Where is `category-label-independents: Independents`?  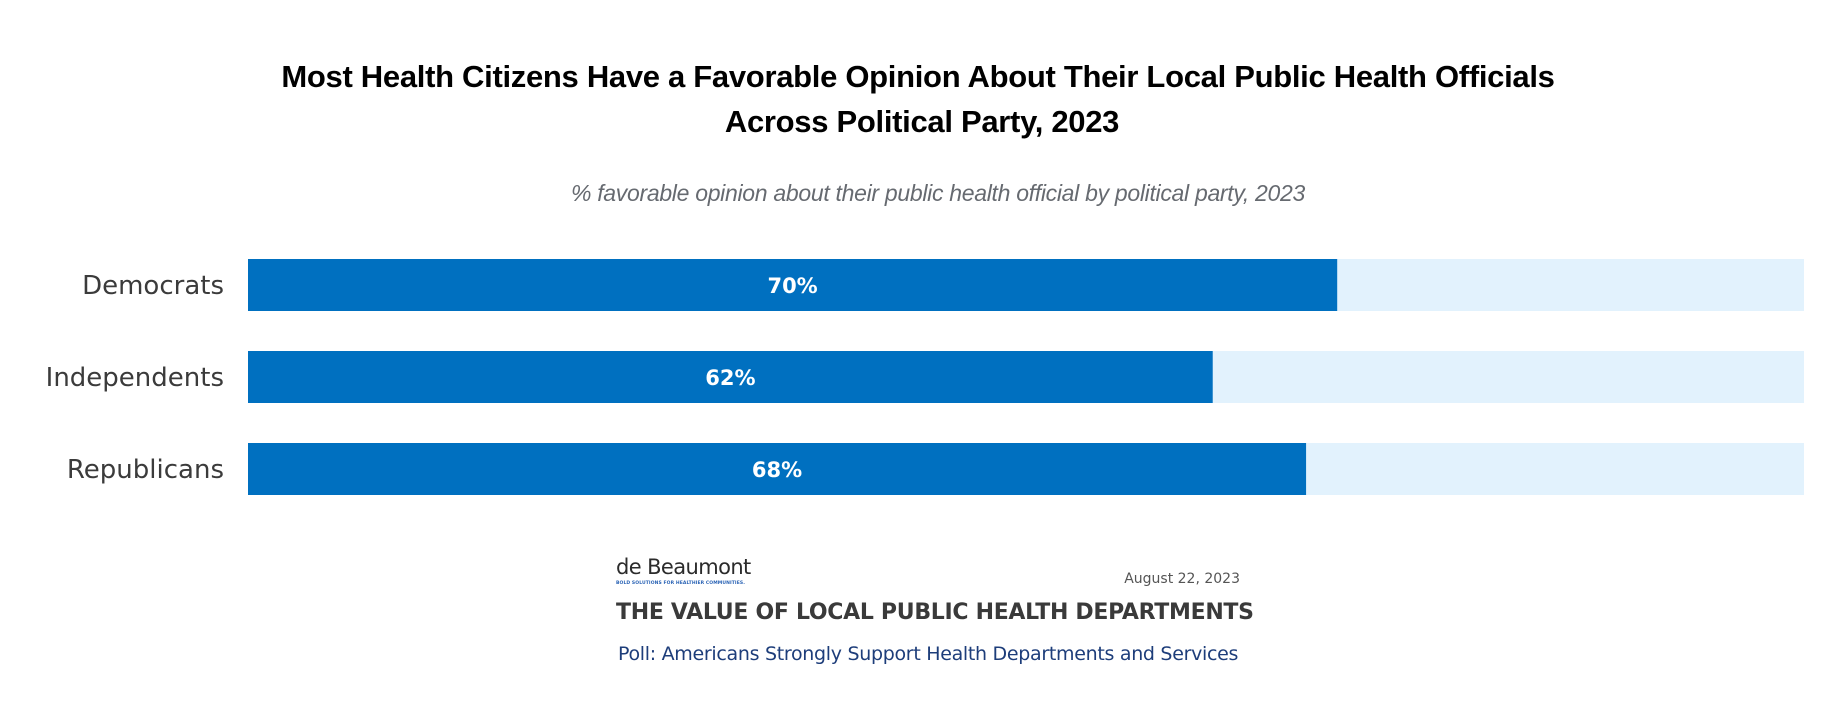
category-label-independents: Independents is located at coordinates (135, 378).